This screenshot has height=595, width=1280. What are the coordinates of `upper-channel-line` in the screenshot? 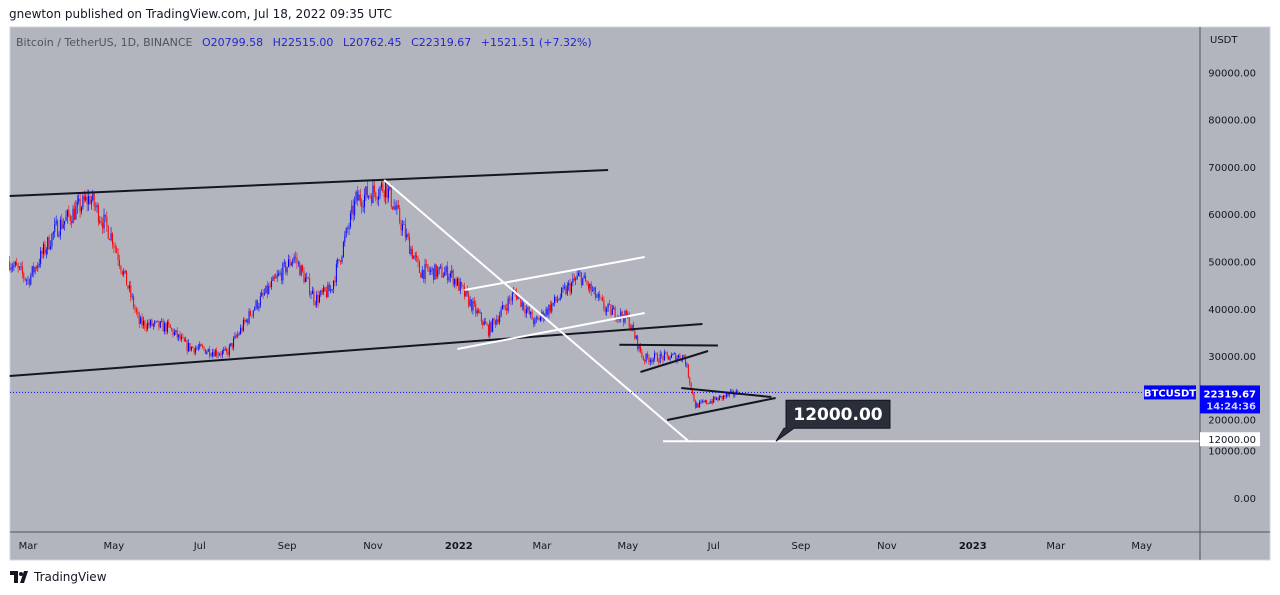 It's located at (309, 183).